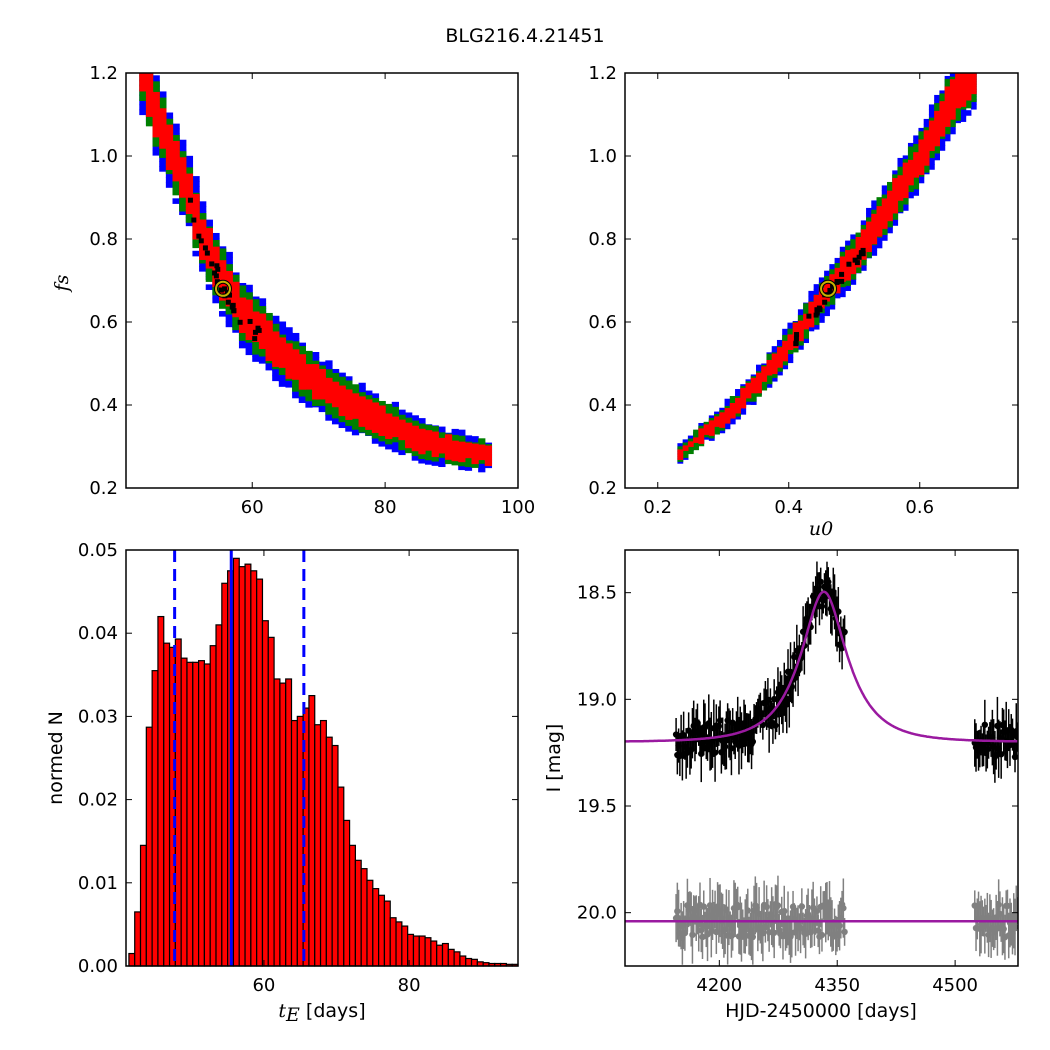 The image size is (1050, 1050). What do you see at coordinates (788, 507) in the screenshot?
I see `panel1-xtick-label: 0.4` at bounding box center [788, 507].